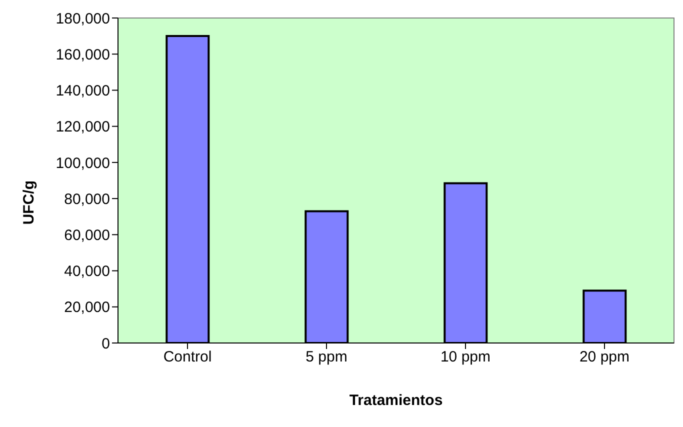  What do you see at coordinates (465, 357) in the screenshot?
I see `x-tick-label: 10 ppm` at bounding box center [465, 357].